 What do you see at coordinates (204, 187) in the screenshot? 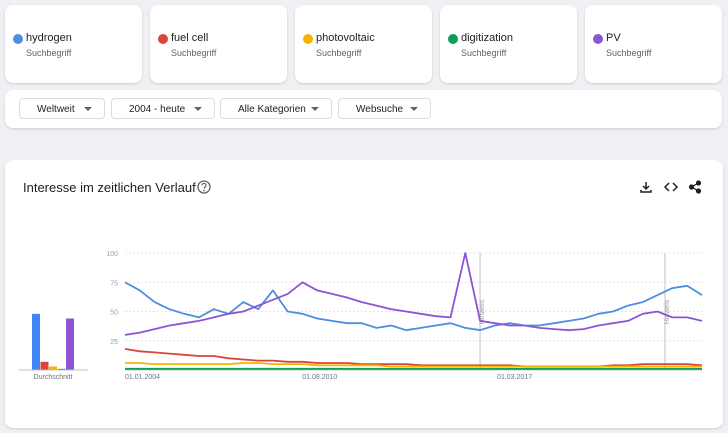
I see `help-icon` at bounding box center [204, 187].